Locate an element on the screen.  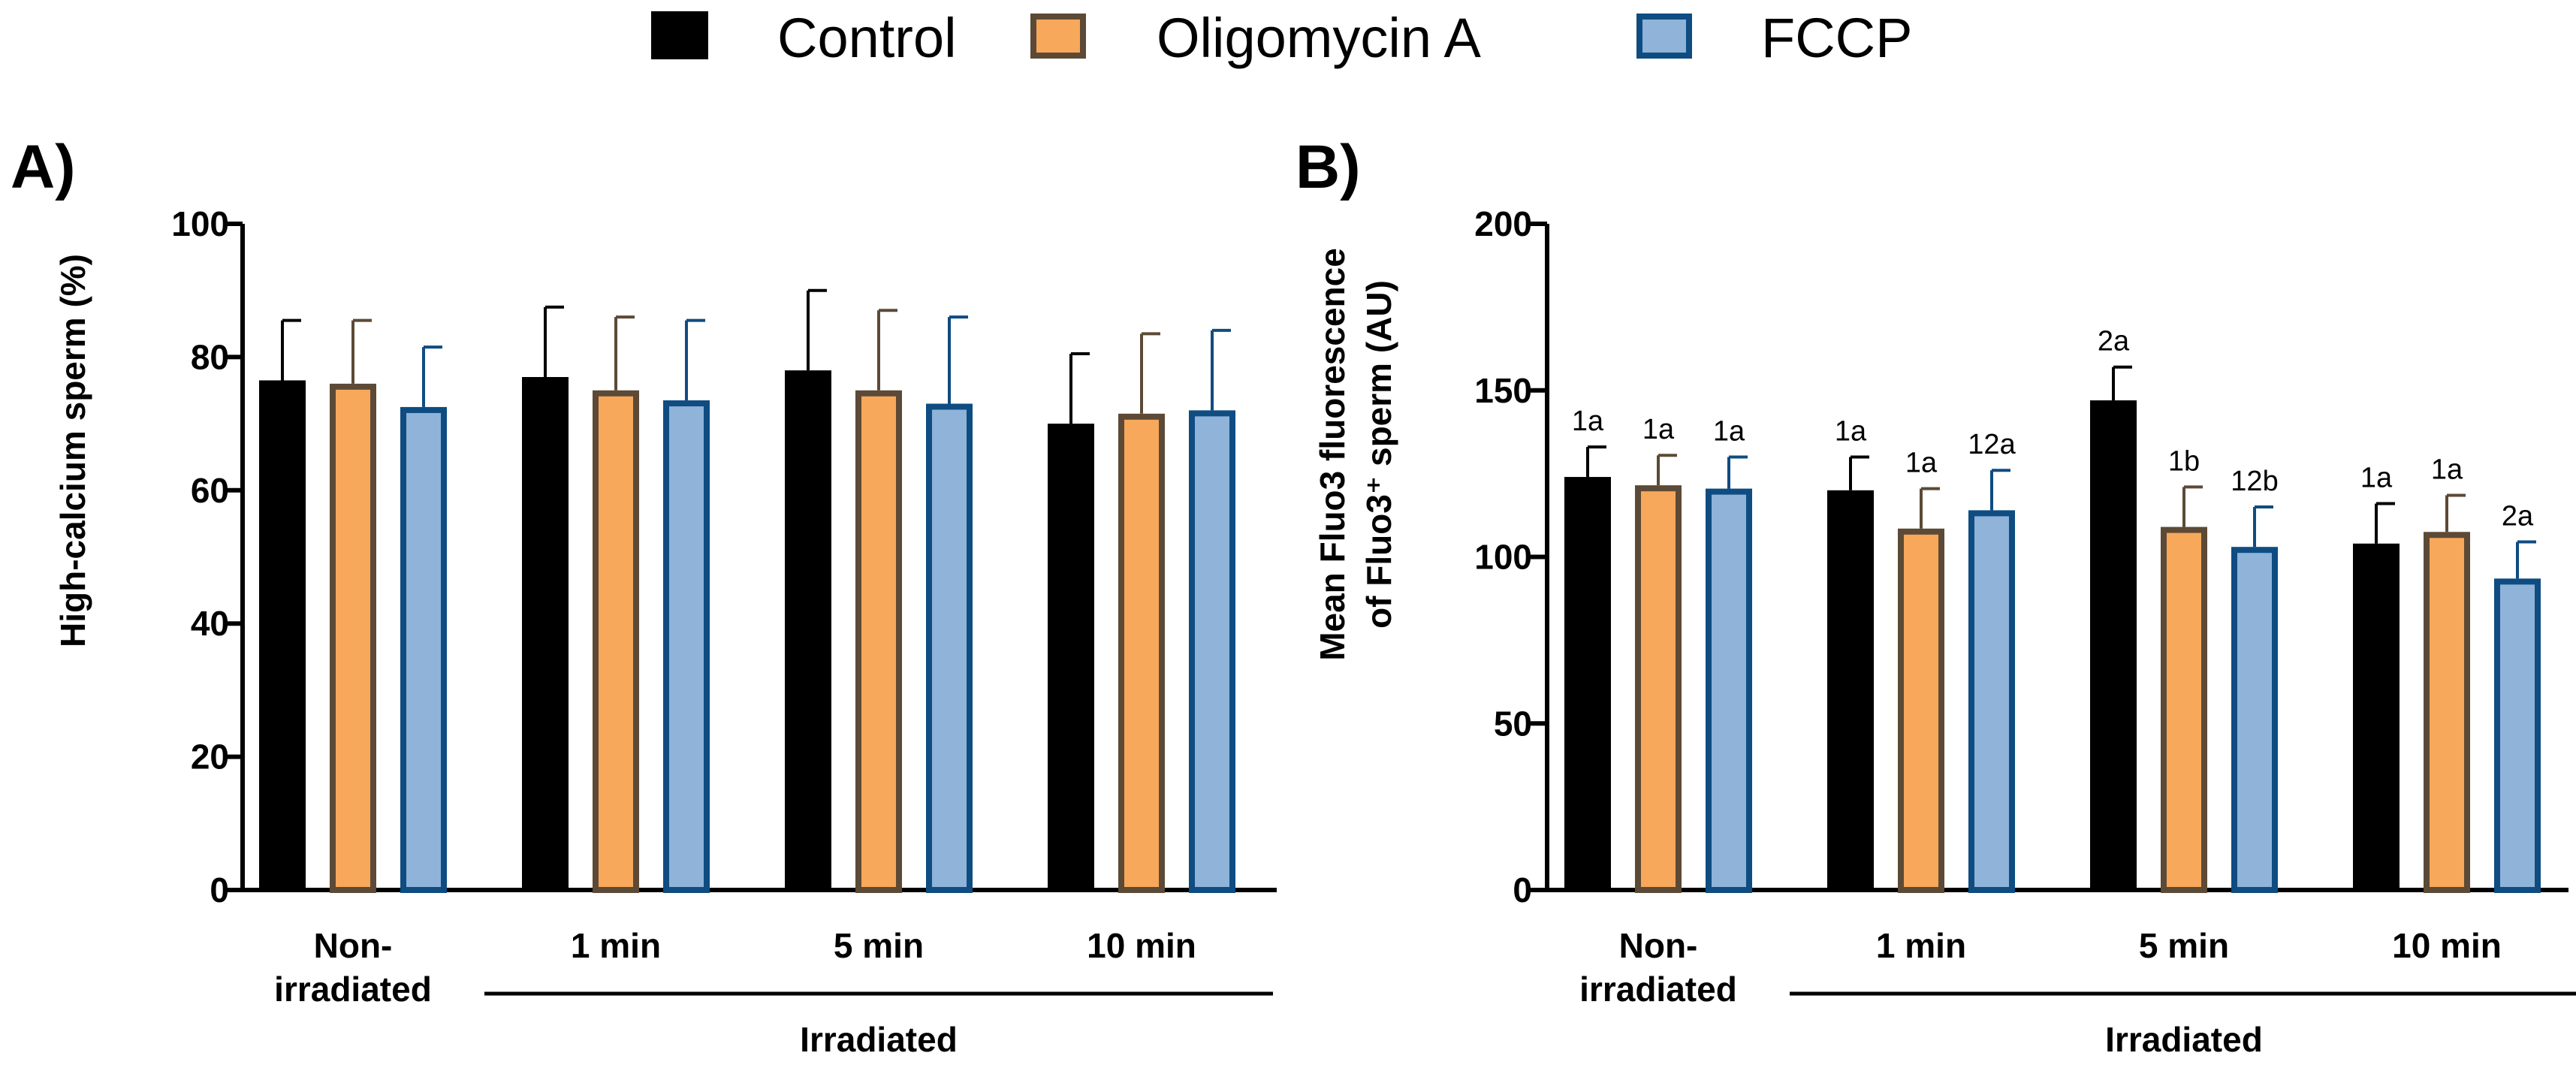
panel-a-y-axis-label: High-calcium sperm (%) is located at coordinates (73, 450).